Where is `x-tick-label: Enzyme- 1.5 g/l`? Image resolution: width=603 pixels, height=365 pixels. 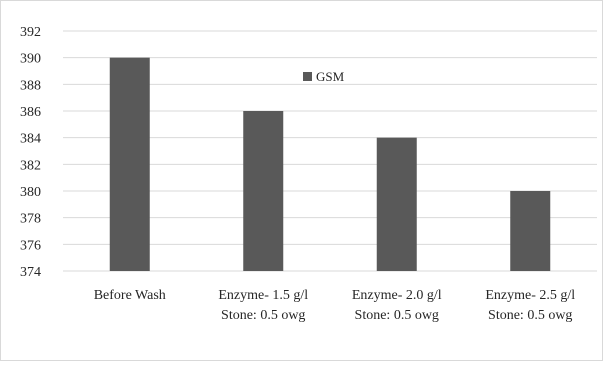 x-tick-label: Enzyme- 1.5 g/l is located at coordinates (263, 295).